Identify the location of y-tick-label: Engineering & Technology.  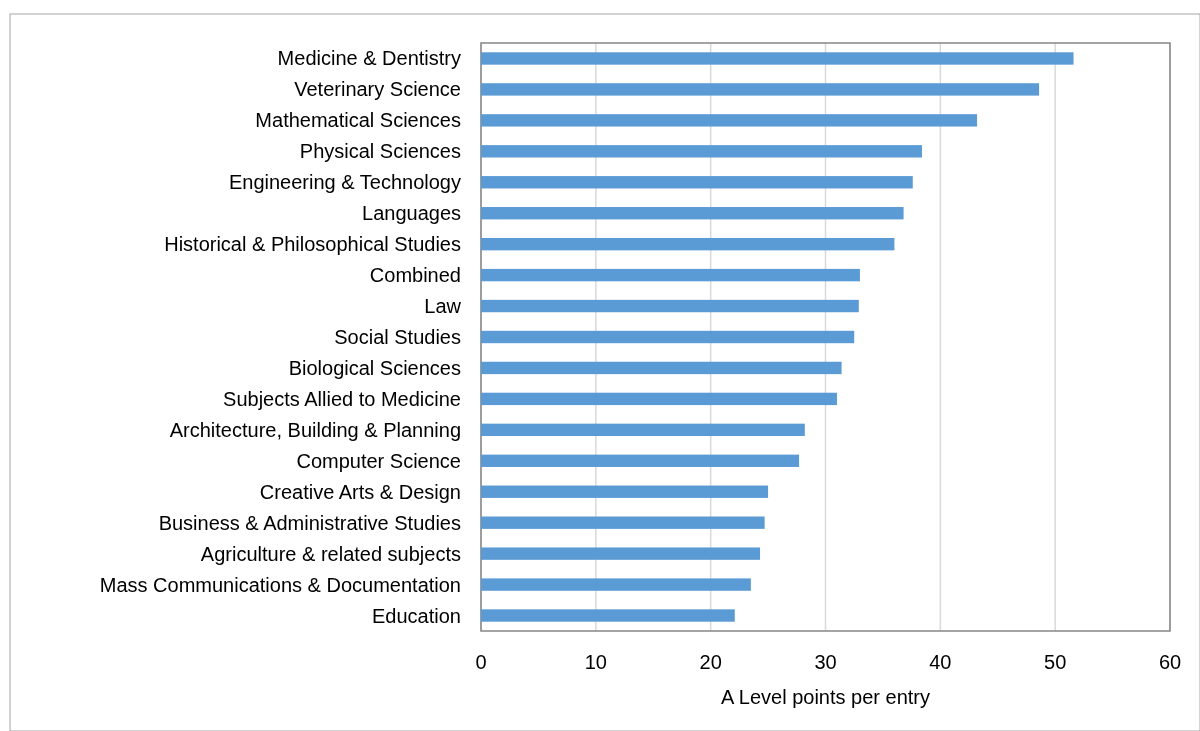
(344, 182).